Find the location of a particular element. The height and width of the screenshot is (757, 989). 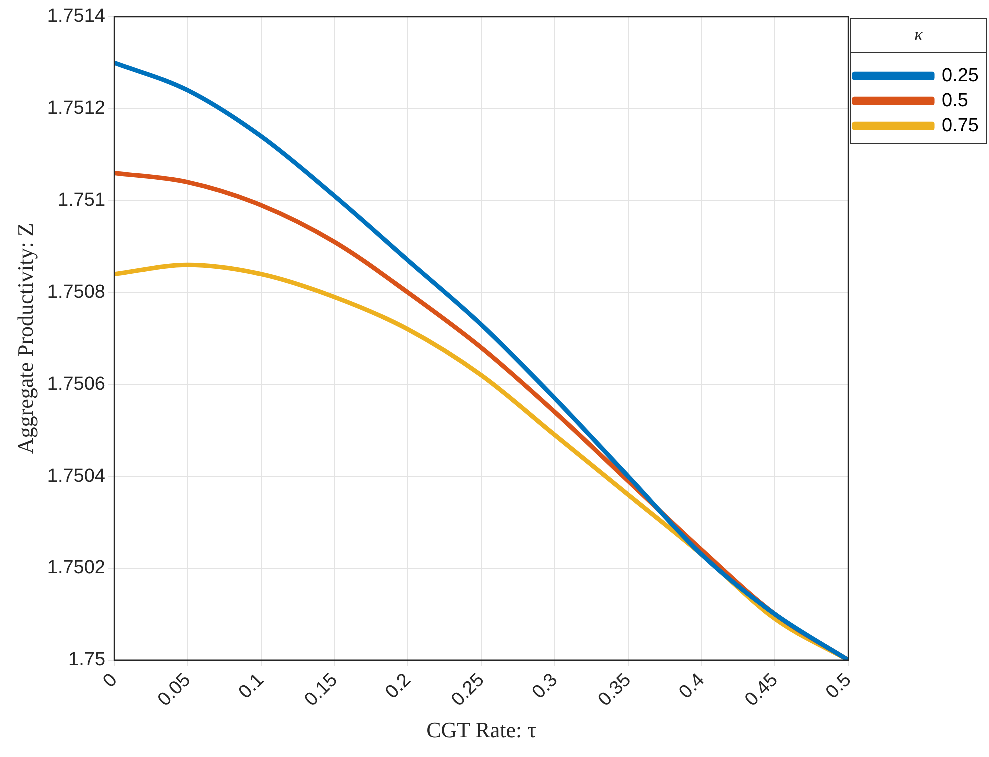

x-tick-label: 0.4 is located at coordinates (692, 686).